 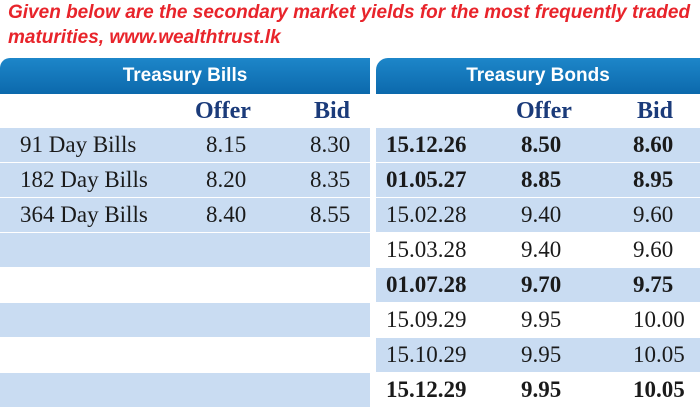 I want to click on bills-bid: 8.55, so click(x=330, y=214).